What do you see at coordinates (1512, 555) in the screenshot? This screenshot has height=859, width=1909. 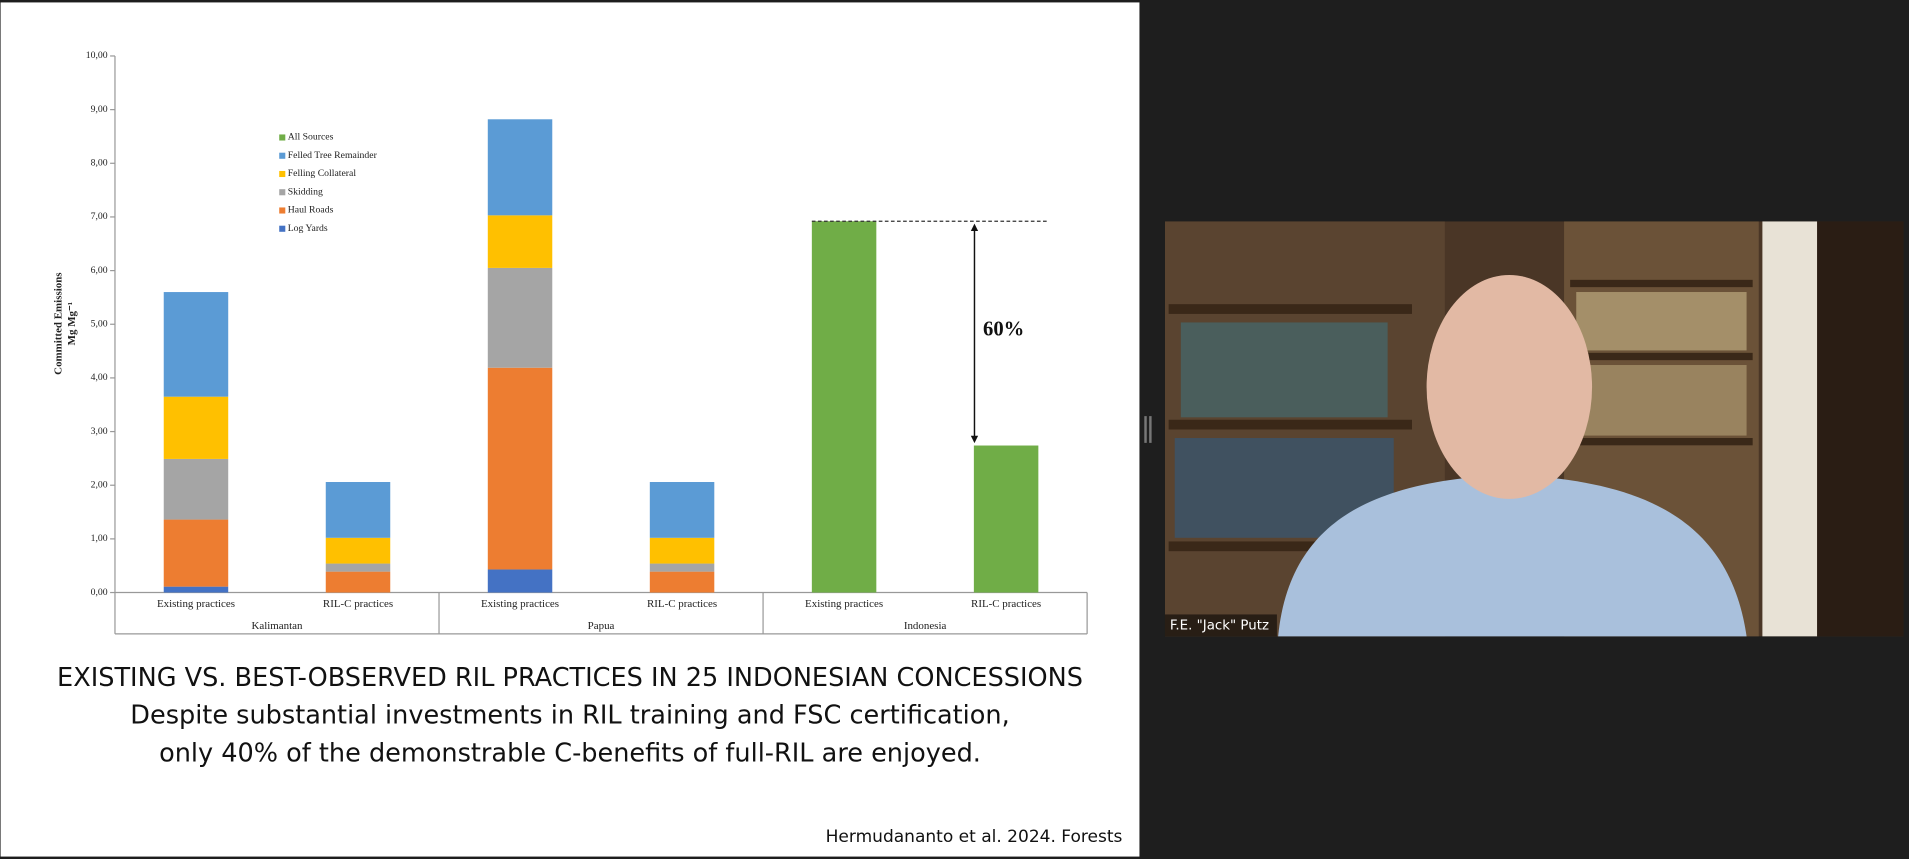 I see `person-shirt` at bounding box center [1512, 555].